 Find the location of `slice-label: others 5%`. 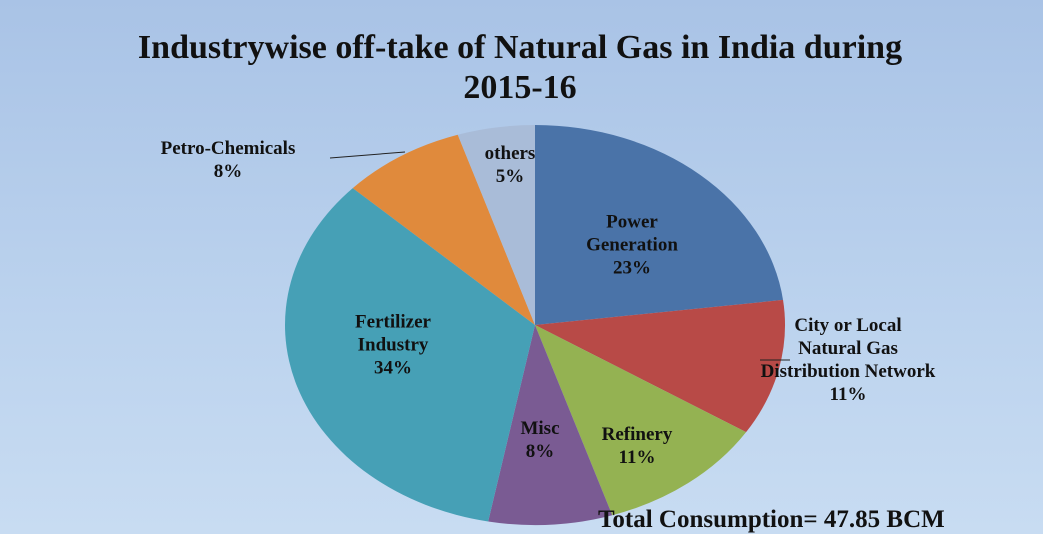

slice-label: others 5% is located at coordinates (510, 165).